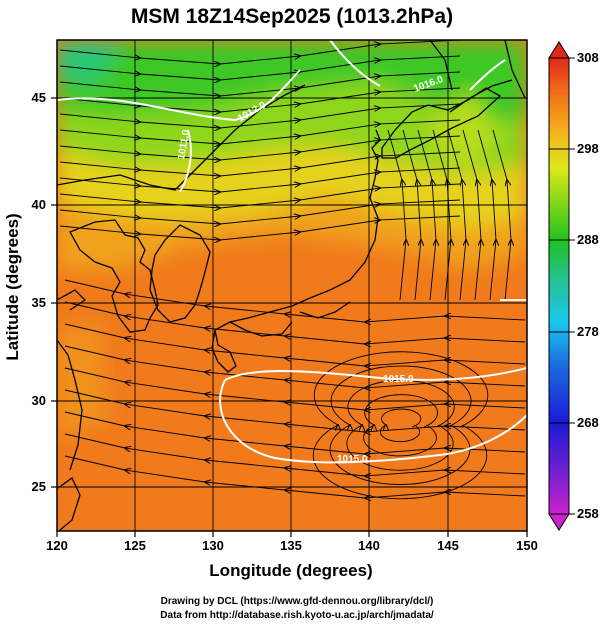 This screenshot has height=625, width=599. Describe the element at coordinates (39, 400) in the screenshot. I see `y-tick-label: 30` at that location.